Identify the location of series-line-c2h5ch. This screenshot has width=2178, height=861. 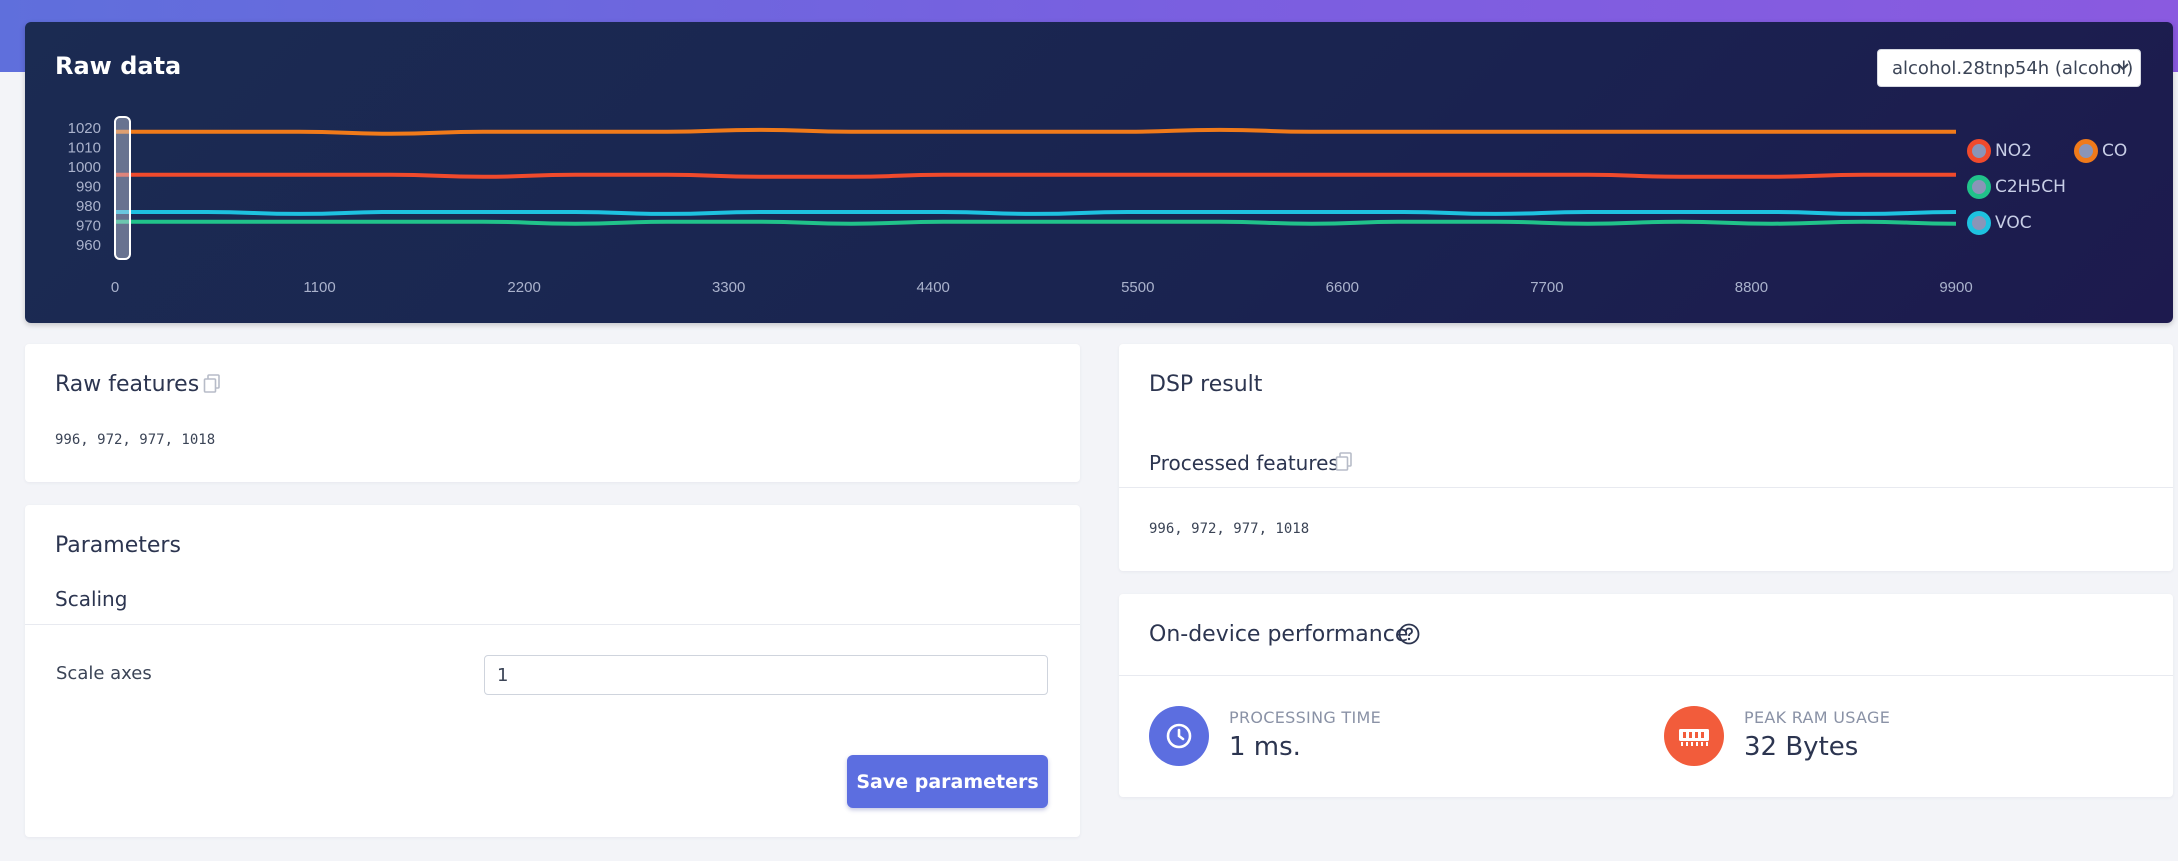
(1035, 222).